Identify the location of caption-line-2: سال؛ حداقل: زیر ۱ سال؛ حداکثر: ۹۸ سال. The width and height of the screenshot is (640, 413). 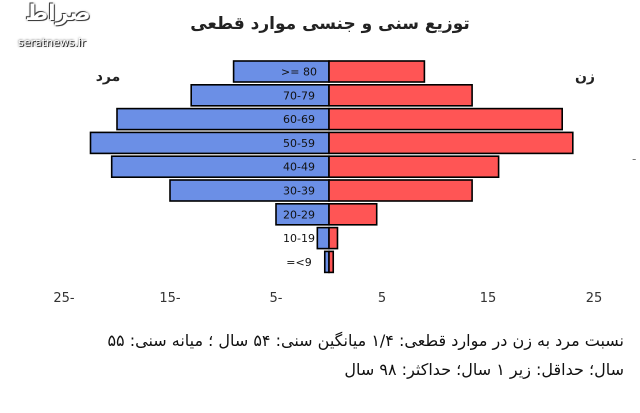
(484, 369).